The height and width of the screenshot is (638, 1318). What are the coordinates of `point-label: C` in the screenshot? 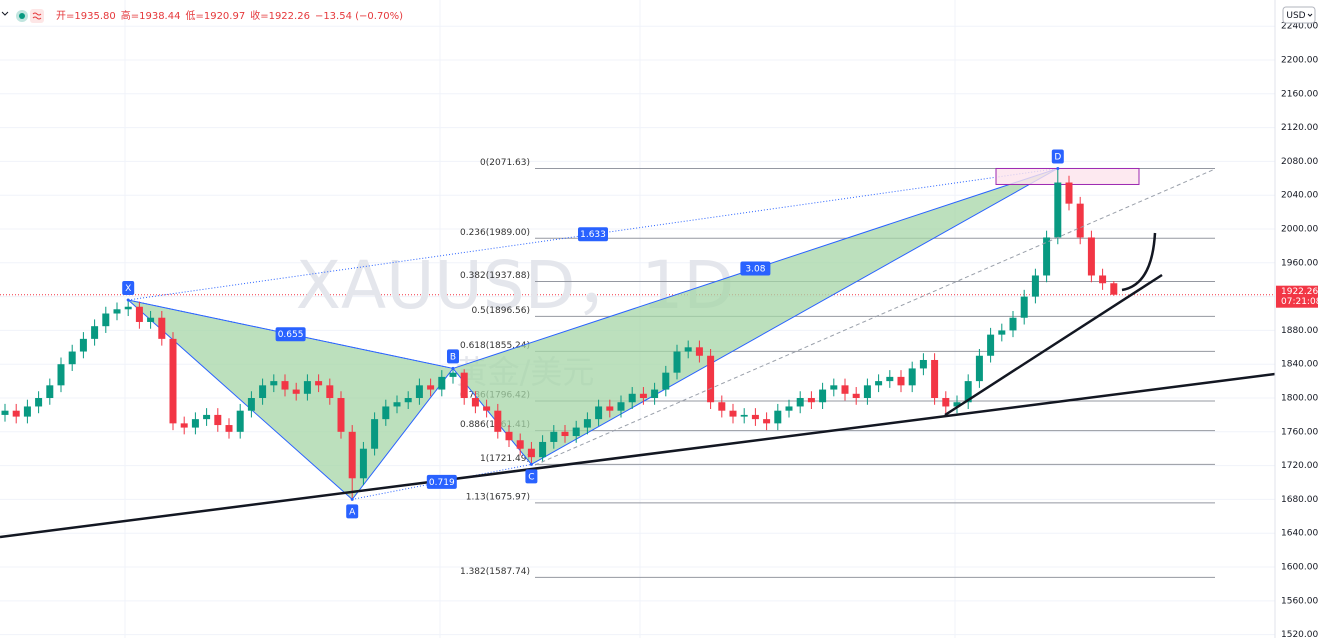 It's located at (531, 477).